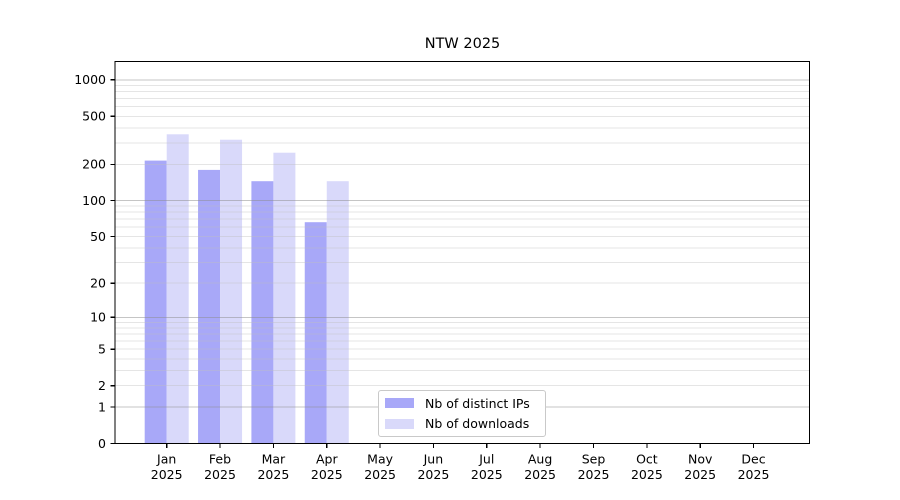  I want to click on y-tick-label: 1, so click(102, 406).